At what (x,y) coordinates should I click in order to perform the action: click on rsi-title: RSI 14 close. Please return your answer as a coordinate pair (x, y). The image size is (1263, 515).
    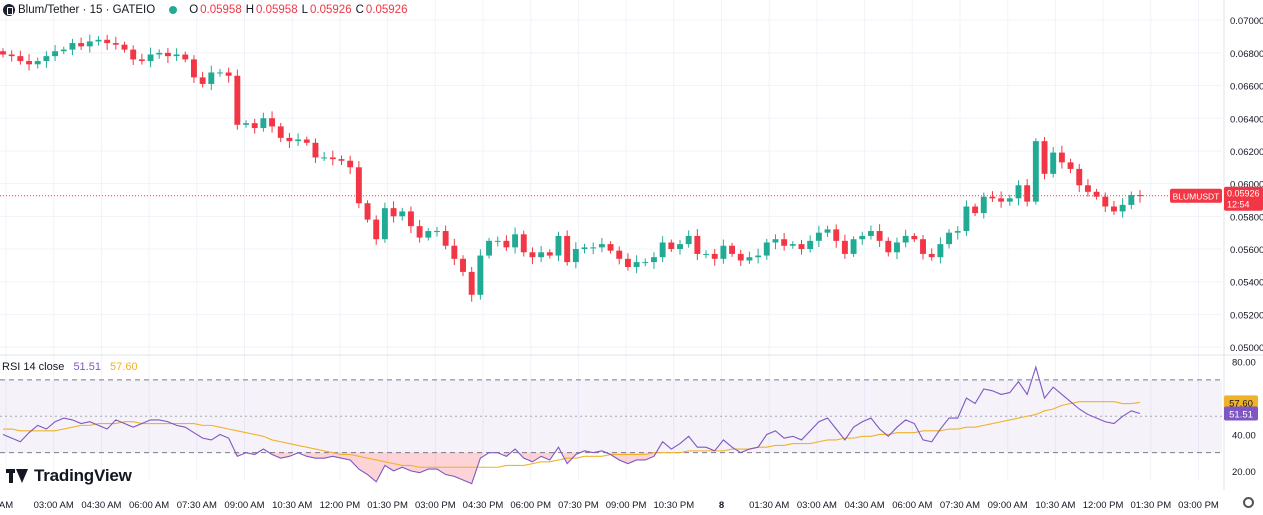
    Looking at the image, I should click on (33, 367).